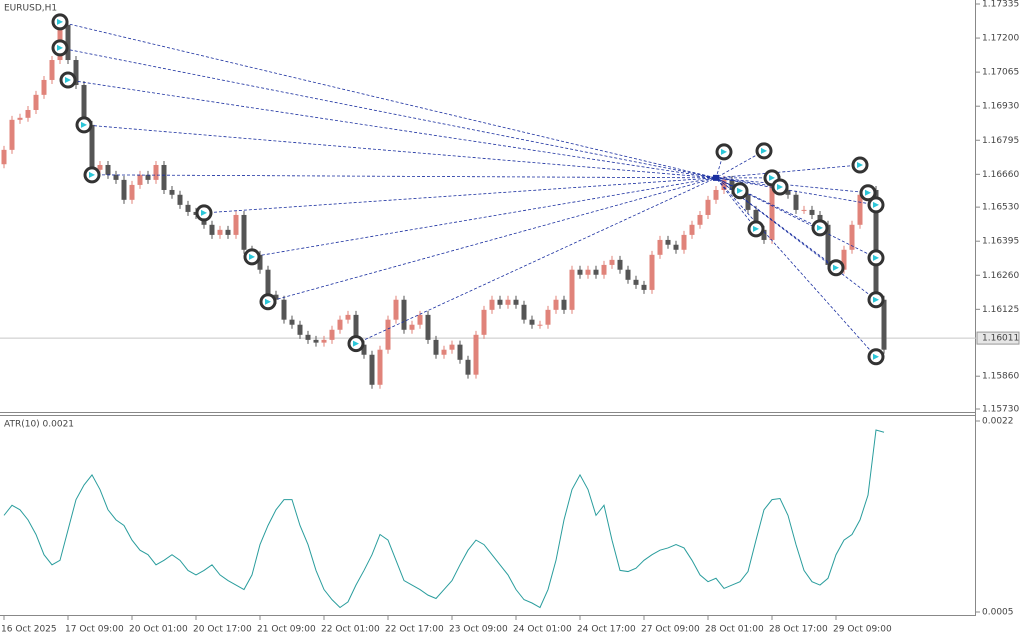 This screenshot has width=1024, height=640. What do you see at coordinates (1000, 39) in the screenshot?
I see `y-tick-label: 1.17200` at bounding box center [1000, 39].